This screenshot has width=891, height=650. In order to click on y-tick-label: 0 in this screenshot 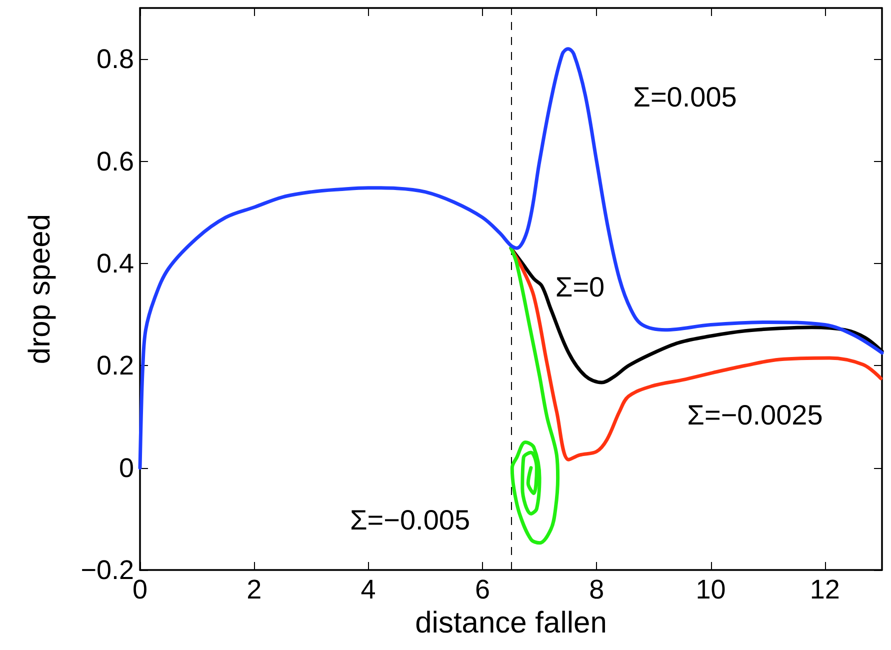, I will do `click(126, 467)`.